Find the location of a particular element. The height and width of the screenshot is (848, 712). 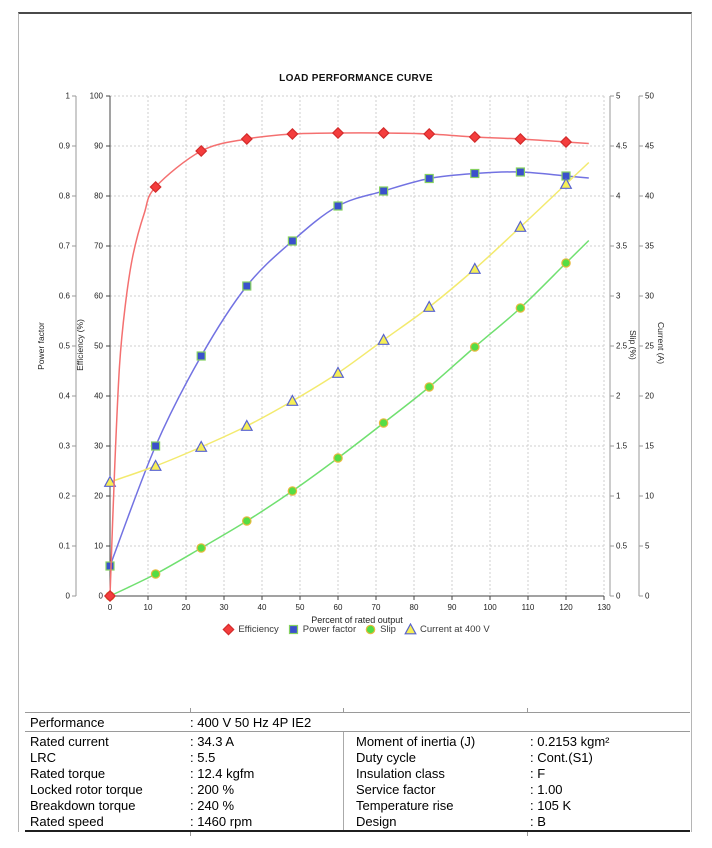

spec-value: : 240 % is located at coordinates (212, 805).